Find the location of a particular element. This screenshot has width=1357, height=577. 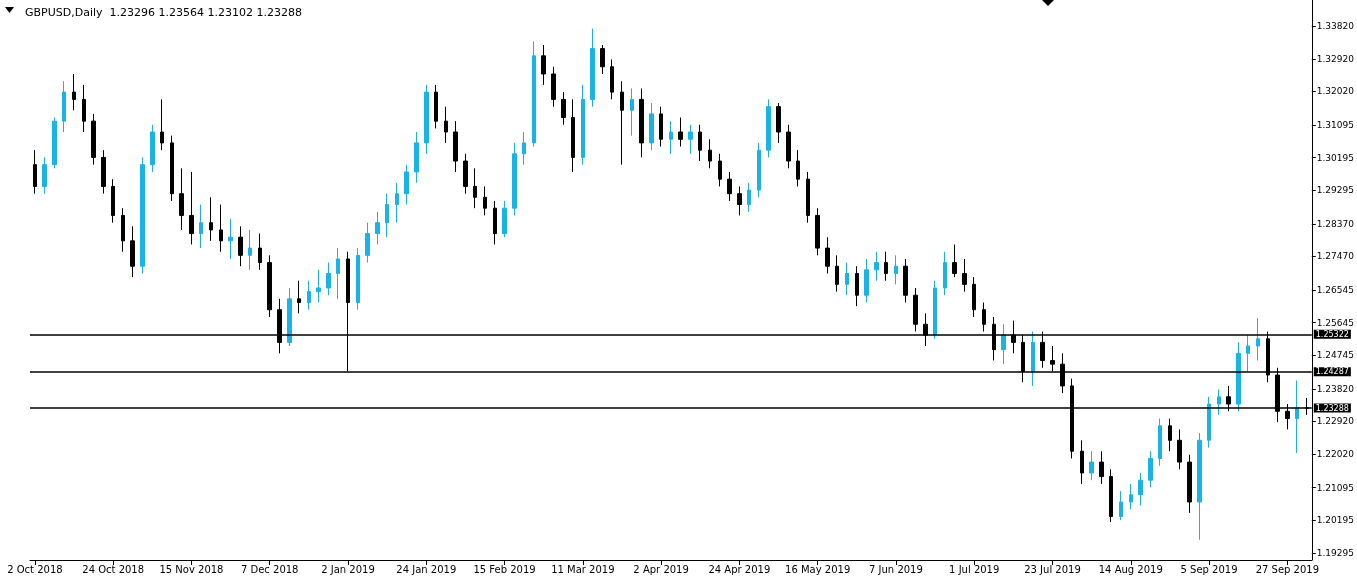

y-tick-label: 1.24745 is located at coordinates (1335, 355).